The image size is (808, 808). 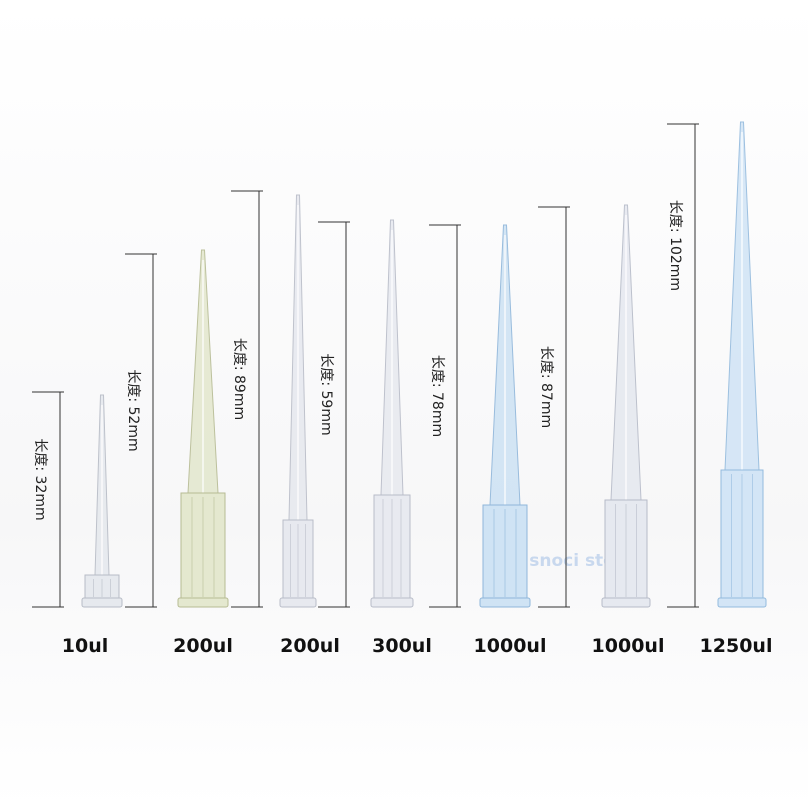 I want to click on volume-label: 1250ul, so click(x=736, y=646).